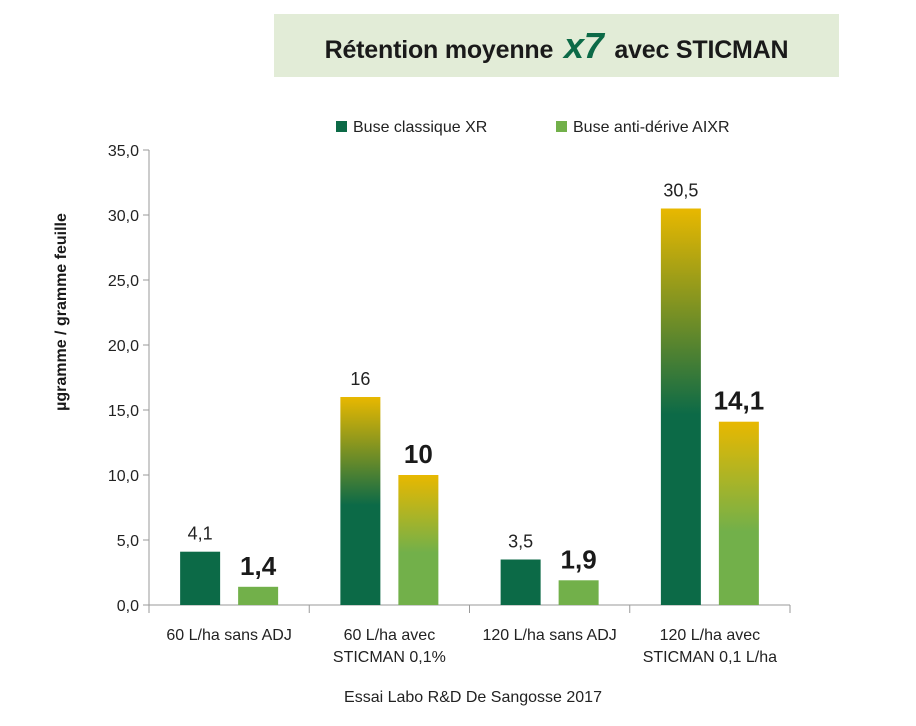  What do you see at coordinates (128, 541) in the screenshot?
I see `y-tick-label: 5,0` at bounding box center [128, 541].